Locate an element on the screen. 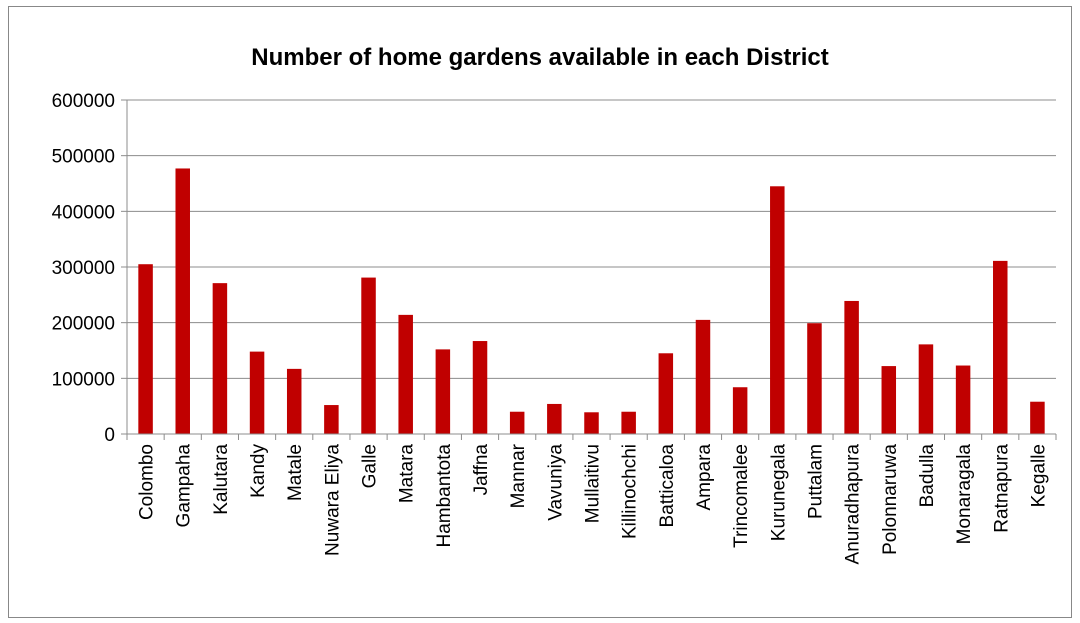 This screenshot has width=1080, height=623. bar-gampaha is located at coordinates (182, 301).